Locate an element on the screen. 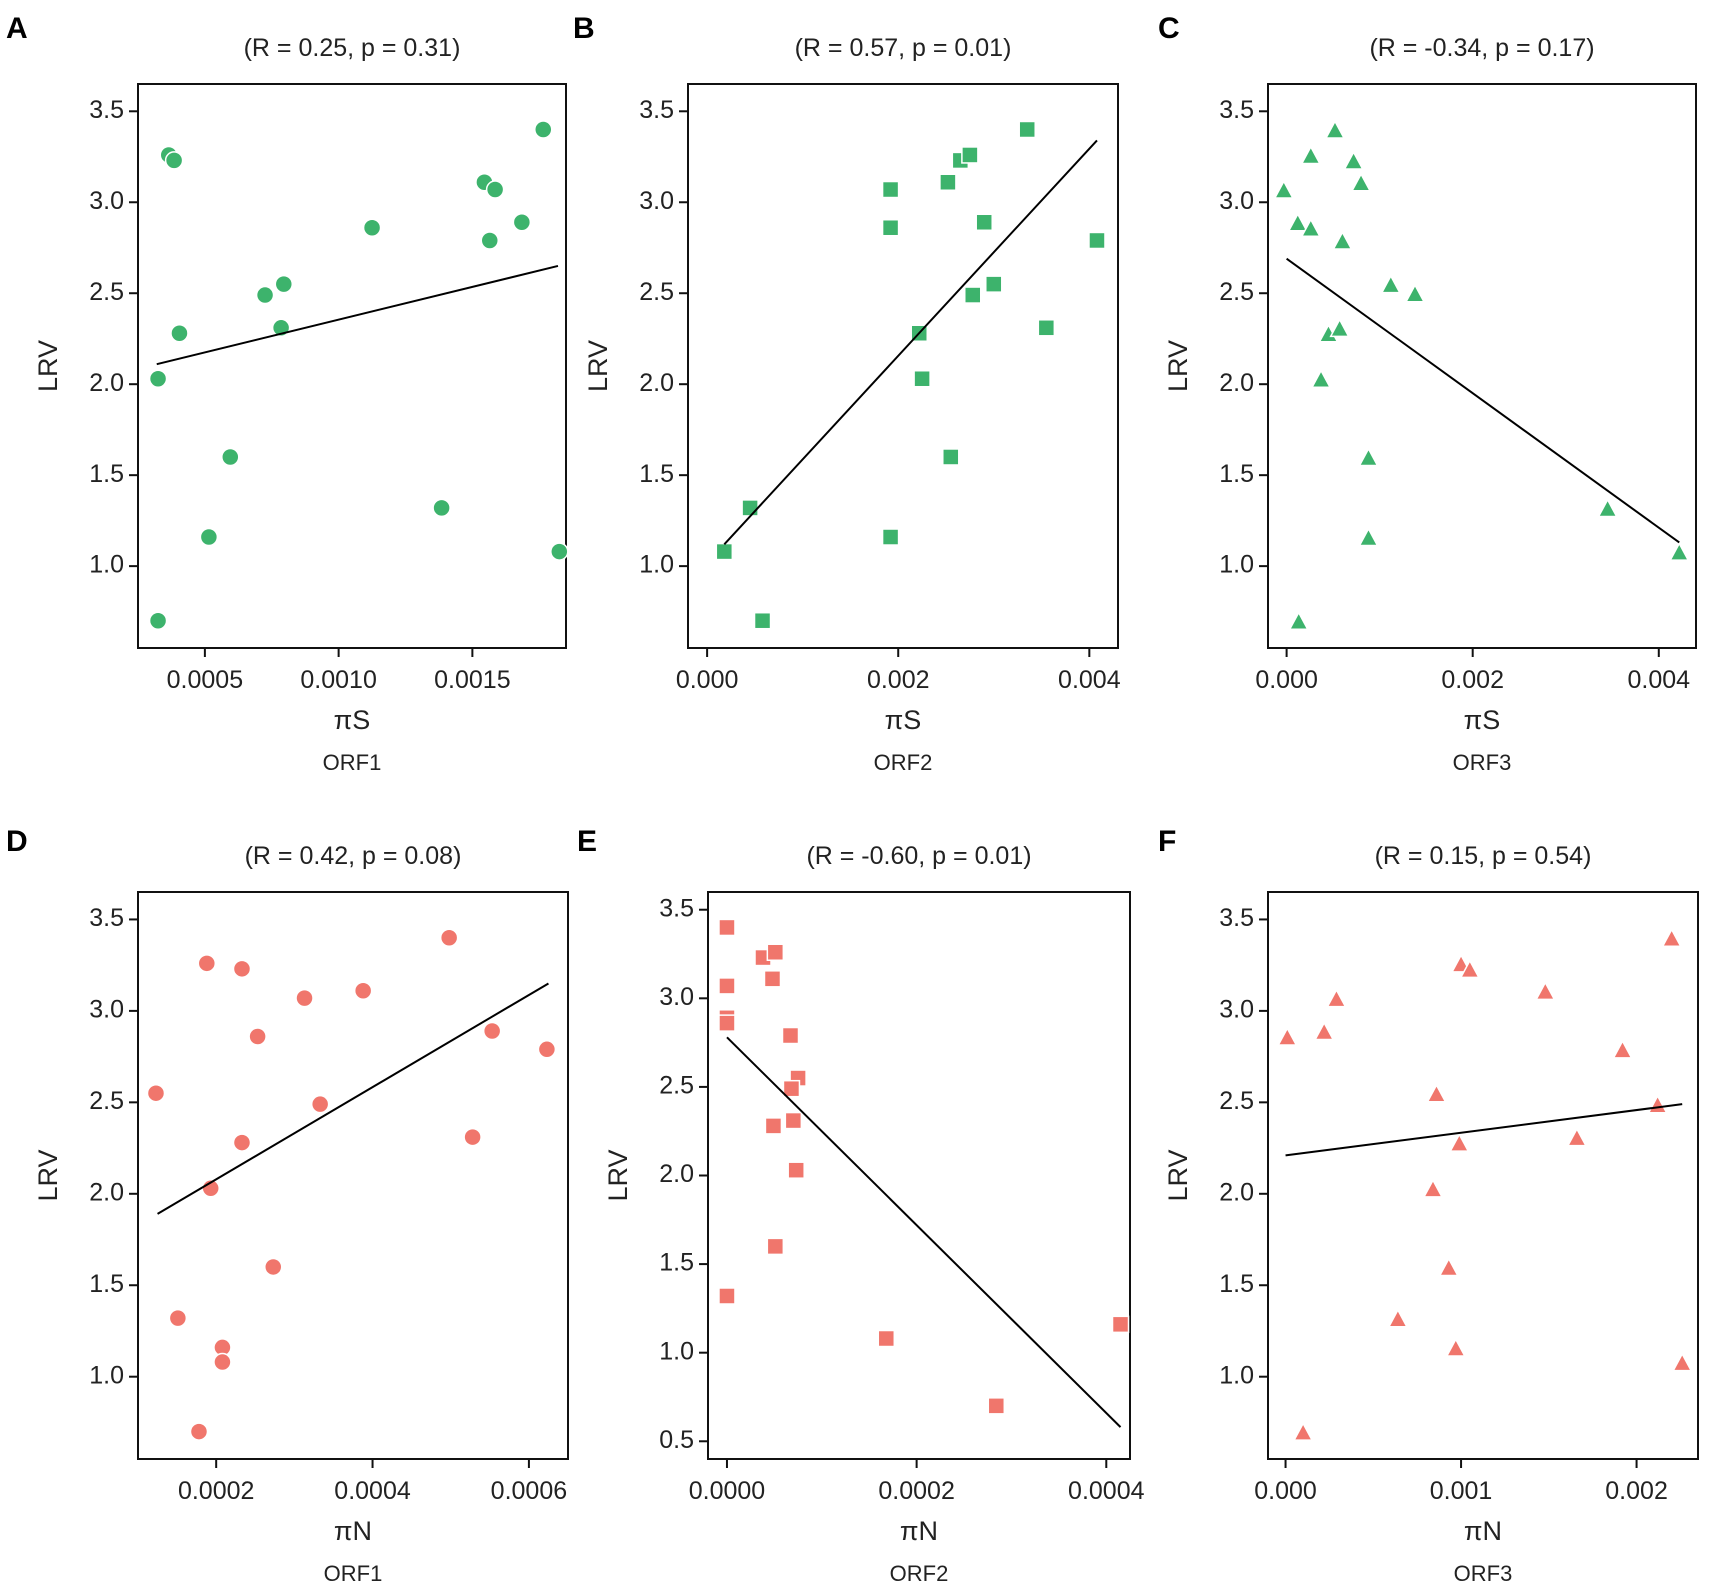  panel-letter: C is located at coordinates (1169, 28).